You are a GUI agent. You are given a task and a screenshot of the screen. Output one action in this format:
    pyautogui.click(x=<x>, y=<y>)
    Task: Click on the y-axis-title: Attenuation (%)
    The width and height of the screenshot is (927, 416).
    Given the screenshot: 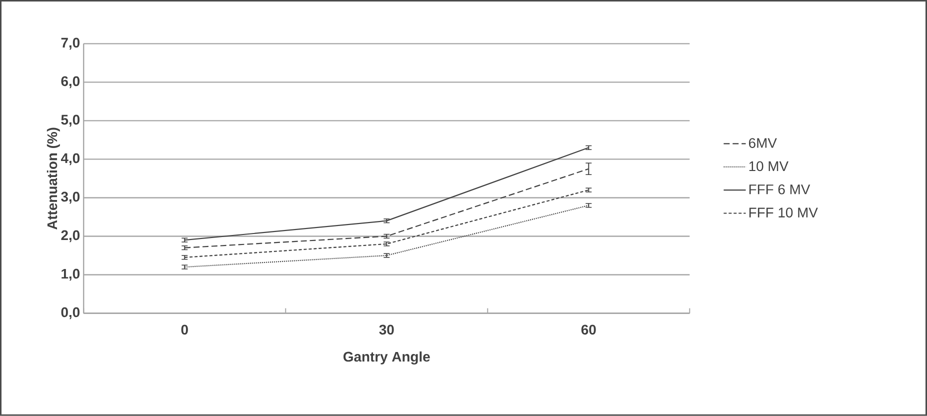 What is the action you would take?
    pyautogui.click(x=53, y=179)
    